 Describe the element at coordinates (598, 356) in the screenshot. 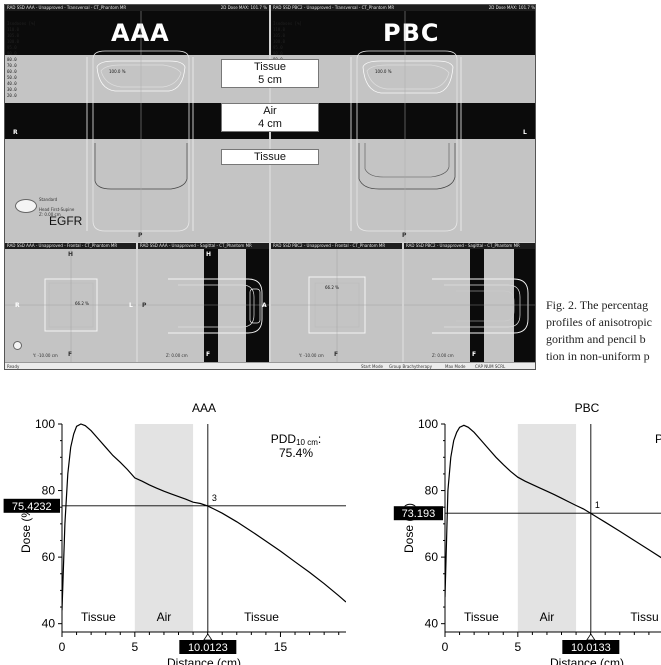

I see `caption-line-4: tion in non-uniform p` at that location.